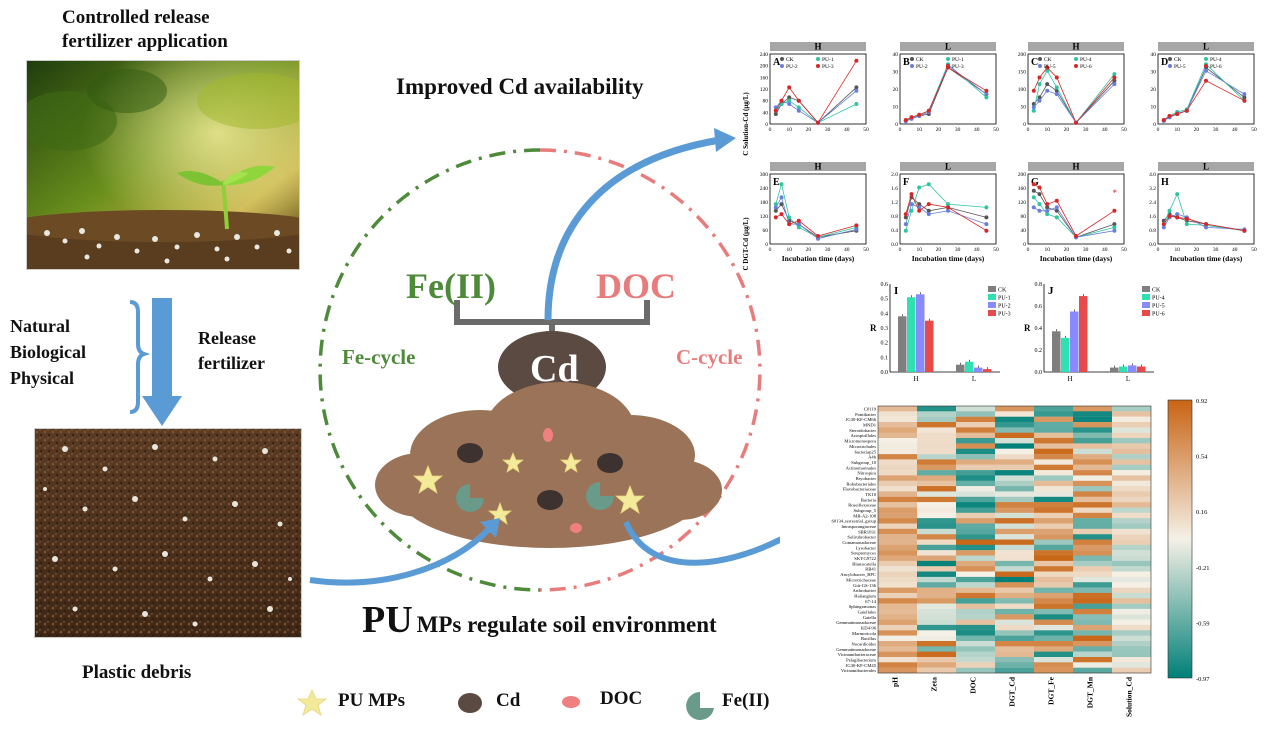 This screenshot has width=1268, height=735. Describe the element at coordinates (885, 285) in the screenshot. I see `y-tick-label: 0.6` at that location.